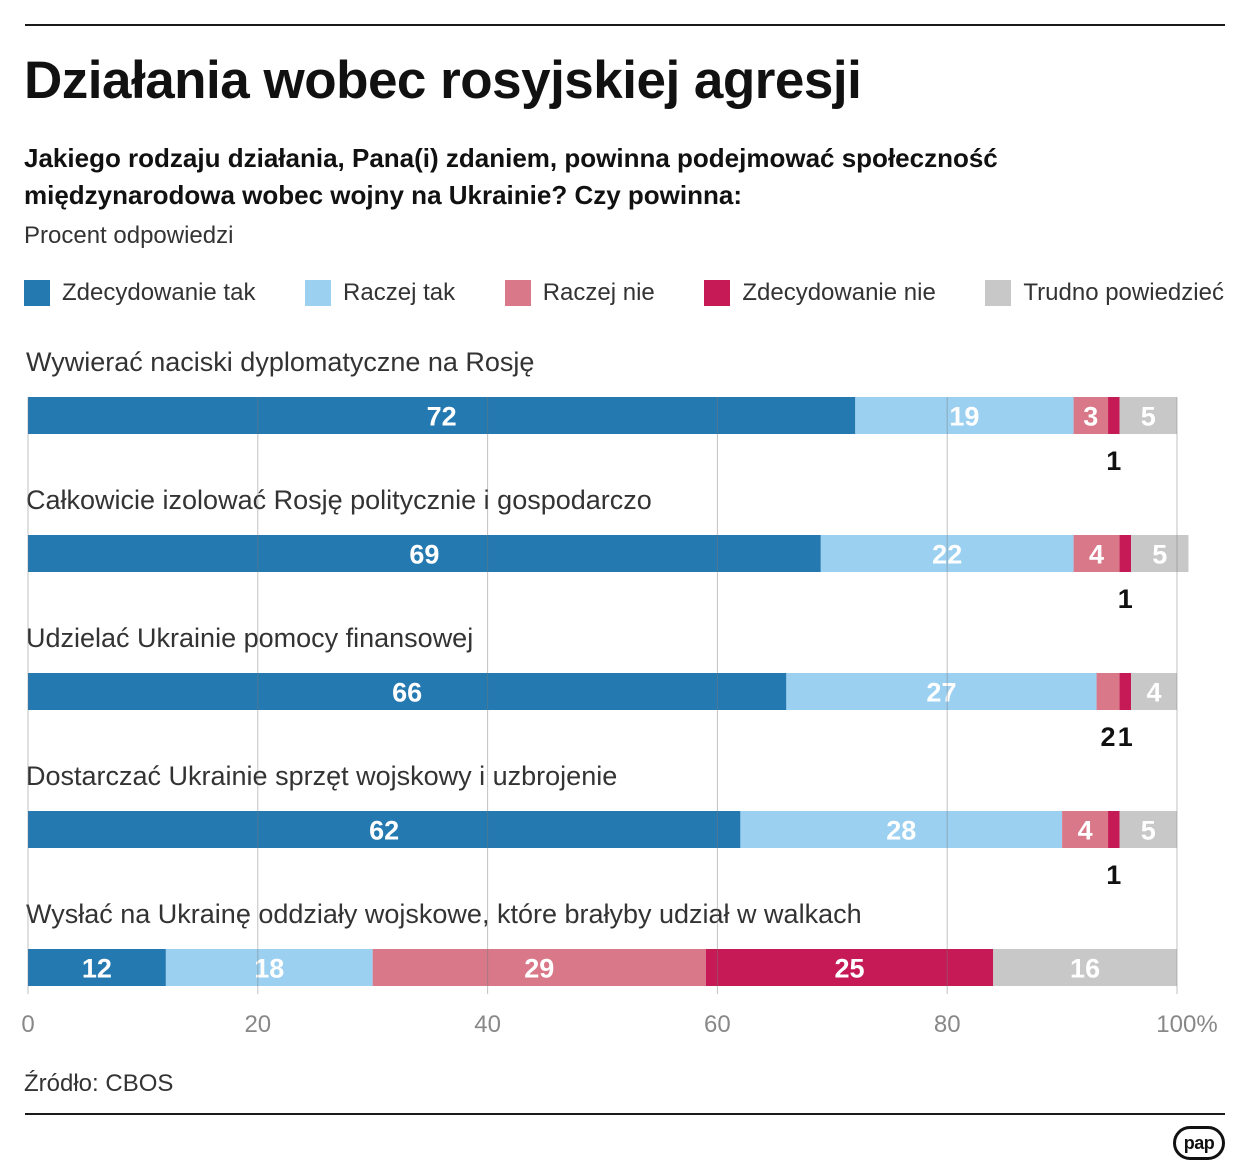  I want to click on data-label-5-2: 18, so click(269, 969).